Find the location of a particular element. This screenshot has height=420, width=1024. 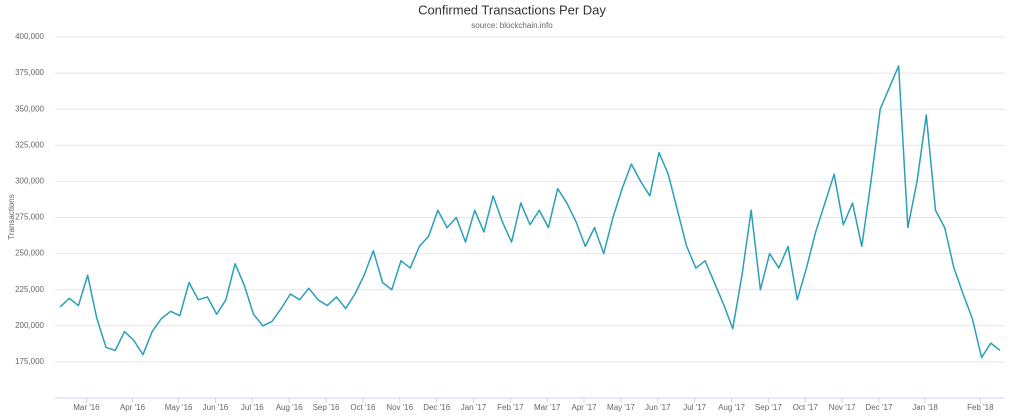

x-tick-label: Jan '17 is located at coordinates (474, 407).